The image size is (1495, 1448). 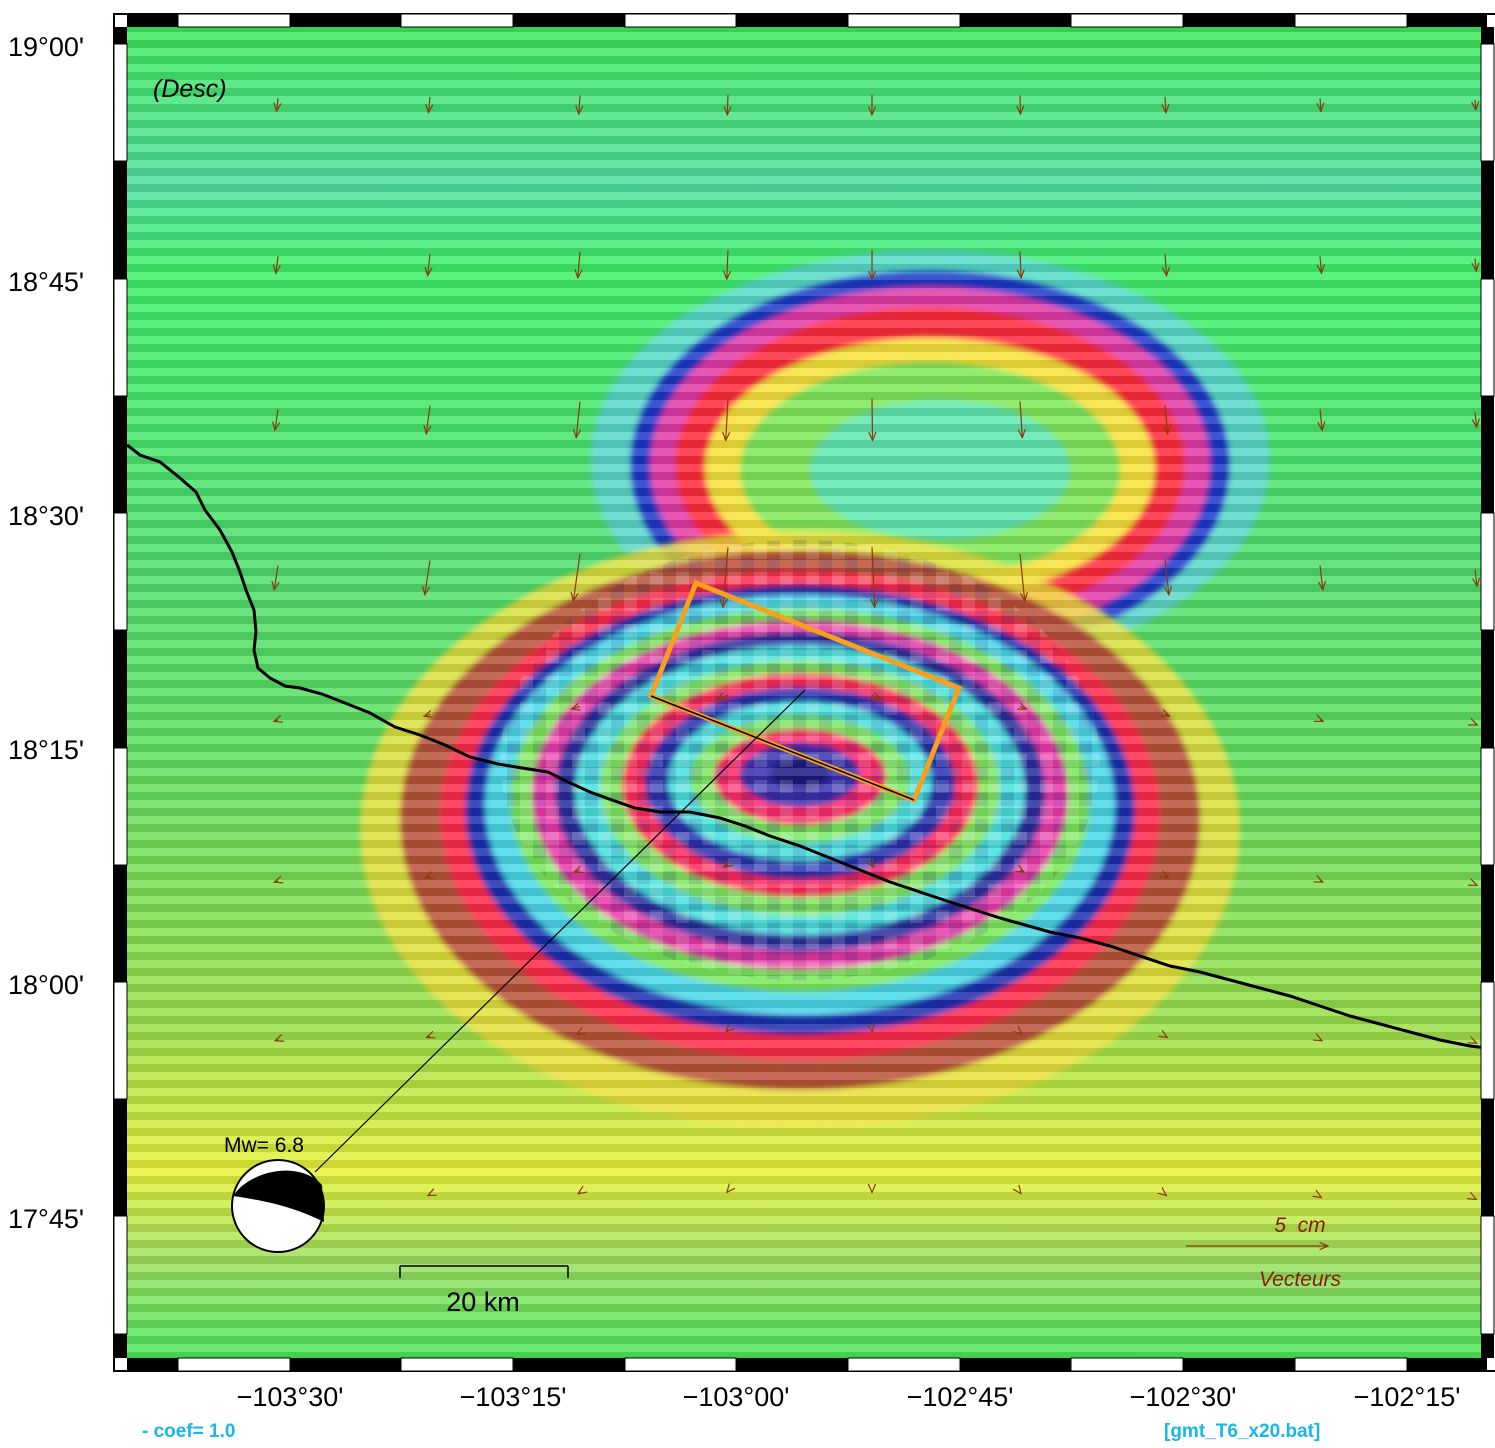 What do you see at coordinates (484, 1271) in the screenshot?
I see `scale-bar` at bounding box center [484, 1271].